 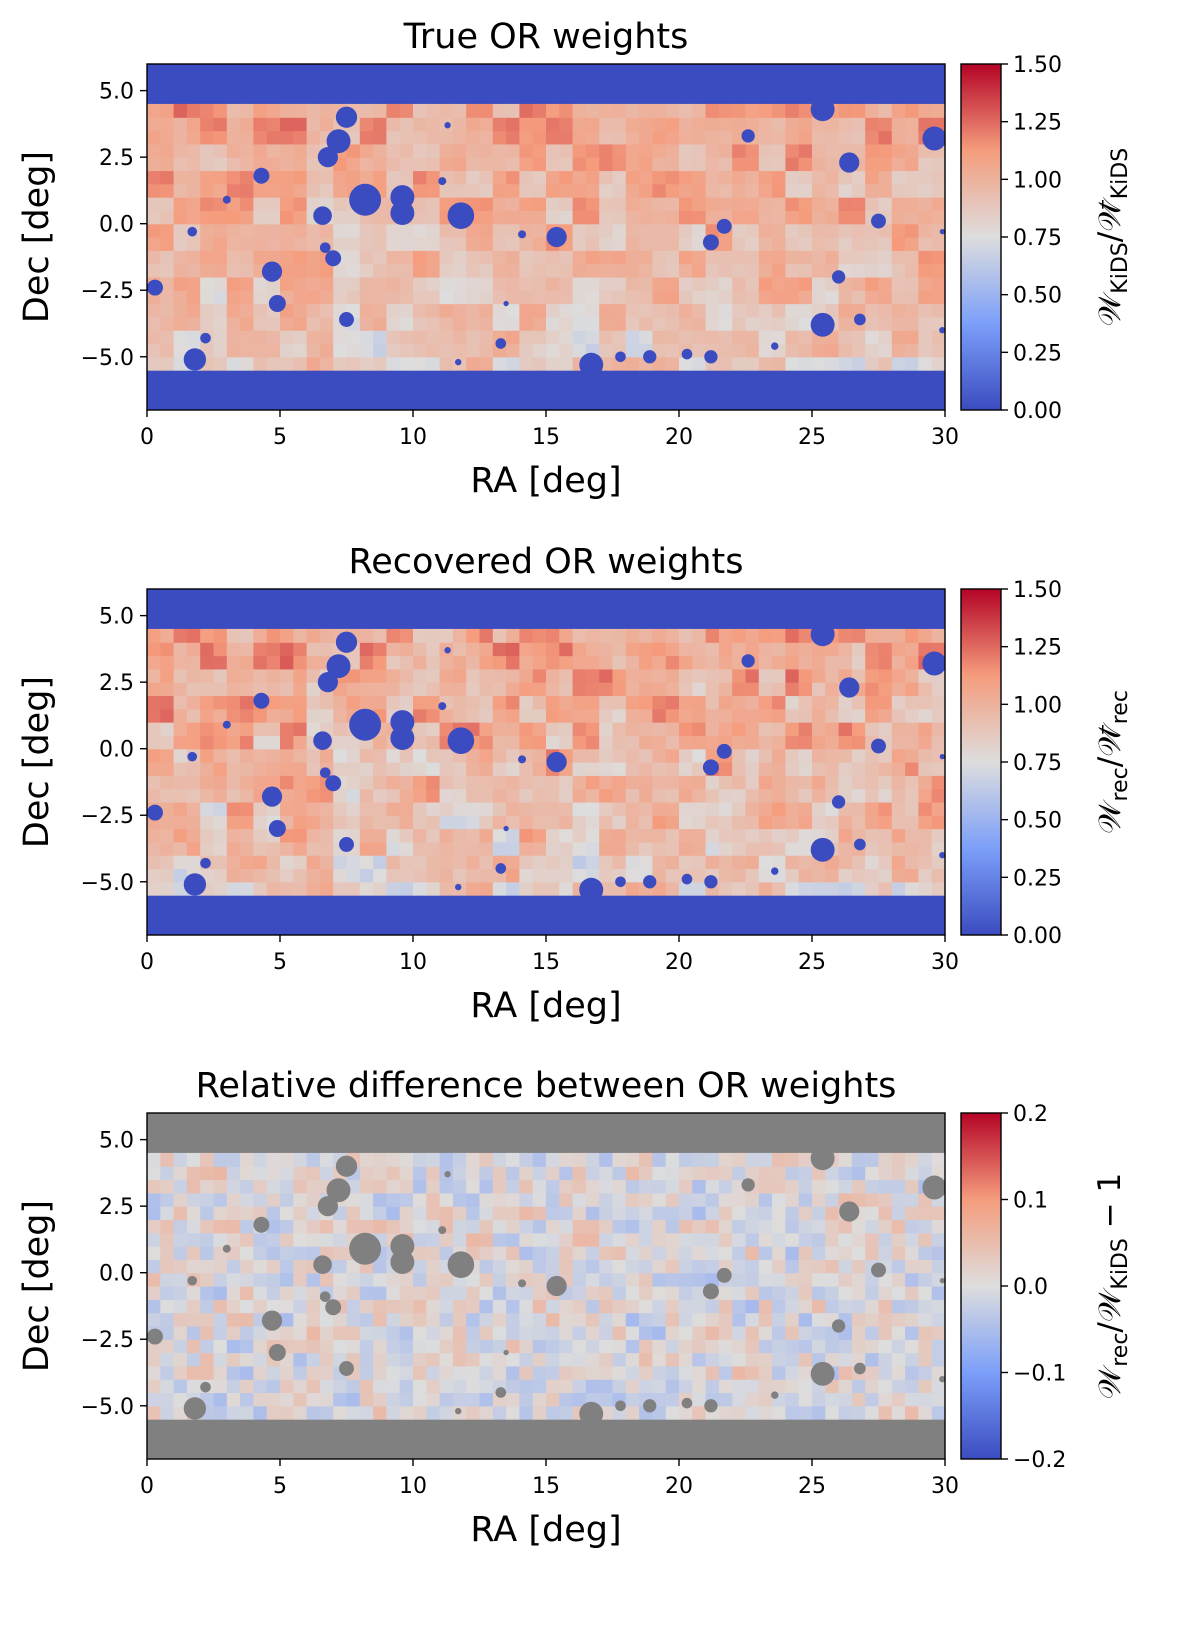 What do you see at coordinates (748, 1185) in the screenshot?
I see `masked-hole` at bounding box center [748, 1185].